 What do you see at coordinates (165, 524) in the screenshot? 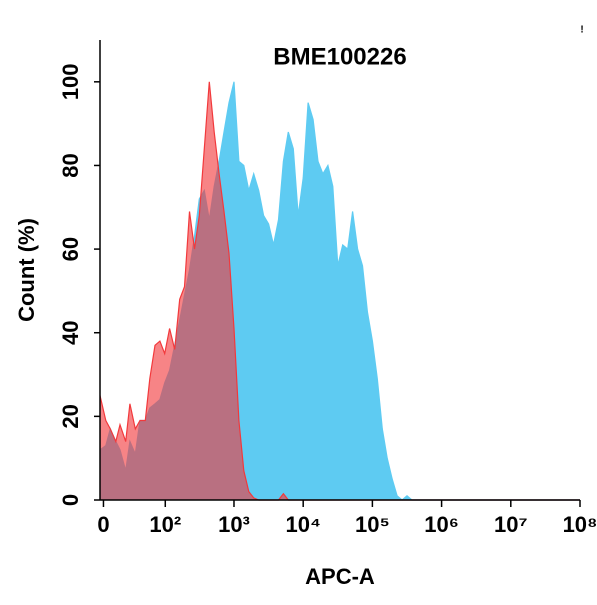
I see `x-tick-label: 10²` at bounding box center [165, 524].